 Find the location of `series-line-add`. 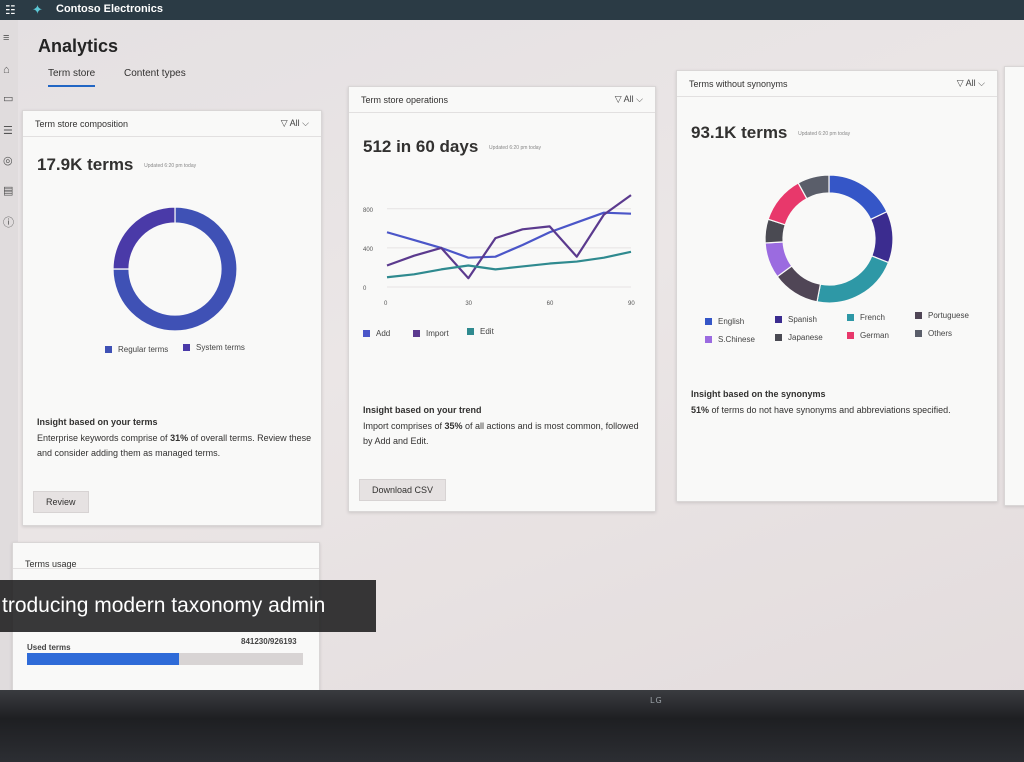

series-line-add is located at coordinates (509, 235).